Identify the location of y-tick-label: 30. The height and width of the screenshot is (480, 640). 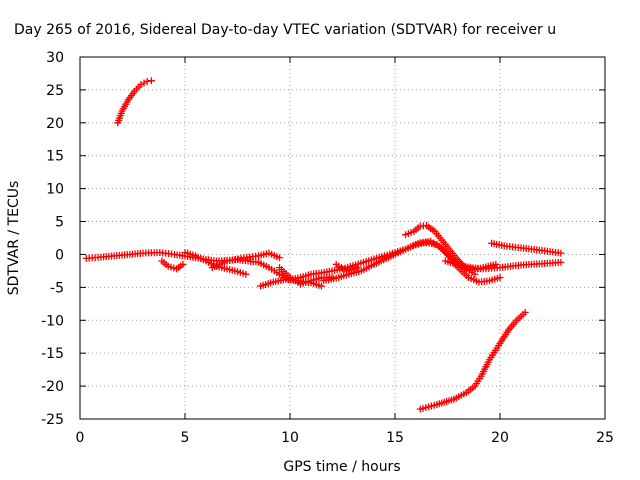
(55, 58).